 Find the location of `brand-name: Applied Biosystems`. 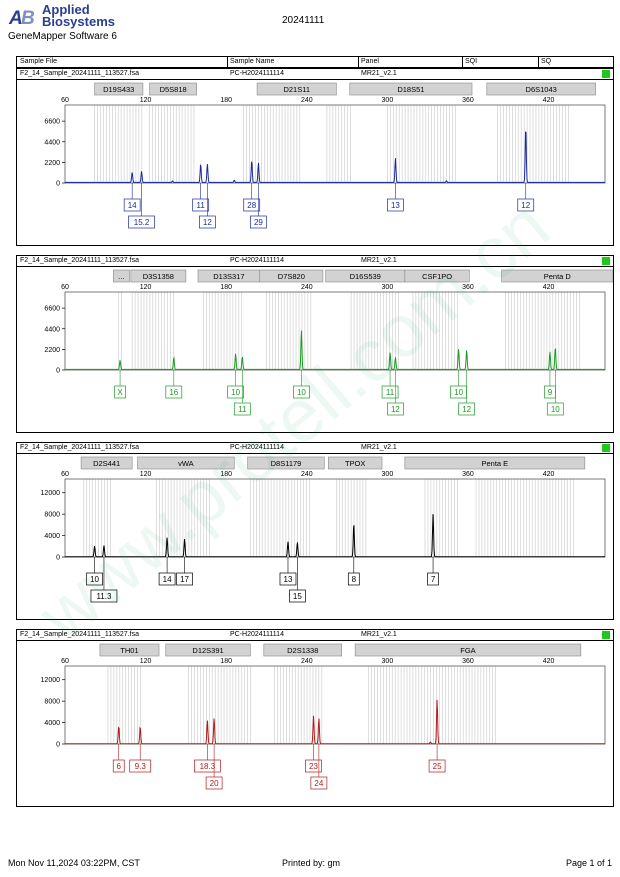

brand-name: Applied Biosystems is located at coordinates (78, 16).